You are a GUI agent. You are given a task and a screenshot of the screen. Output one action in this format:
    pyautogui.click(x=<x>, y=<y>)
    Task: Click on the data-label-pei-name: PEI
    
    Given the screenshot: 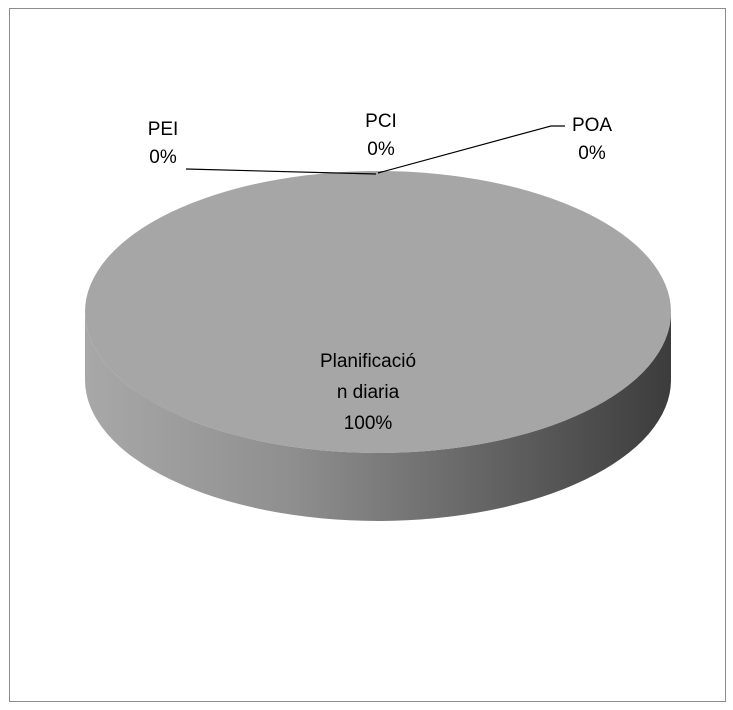 What is the action you would take?
    pyautogui.click(x=163, y=129)
    